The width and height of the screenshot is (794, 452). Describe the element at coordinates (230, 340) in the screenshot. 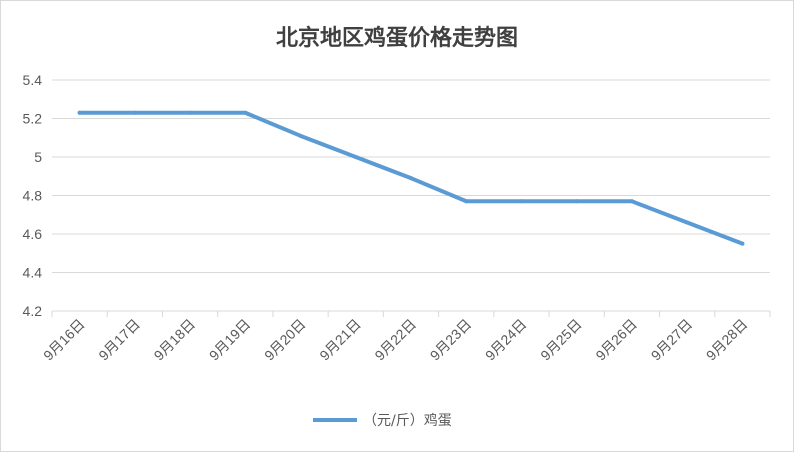

I see `x-tick-label: 9月19日` at that location.